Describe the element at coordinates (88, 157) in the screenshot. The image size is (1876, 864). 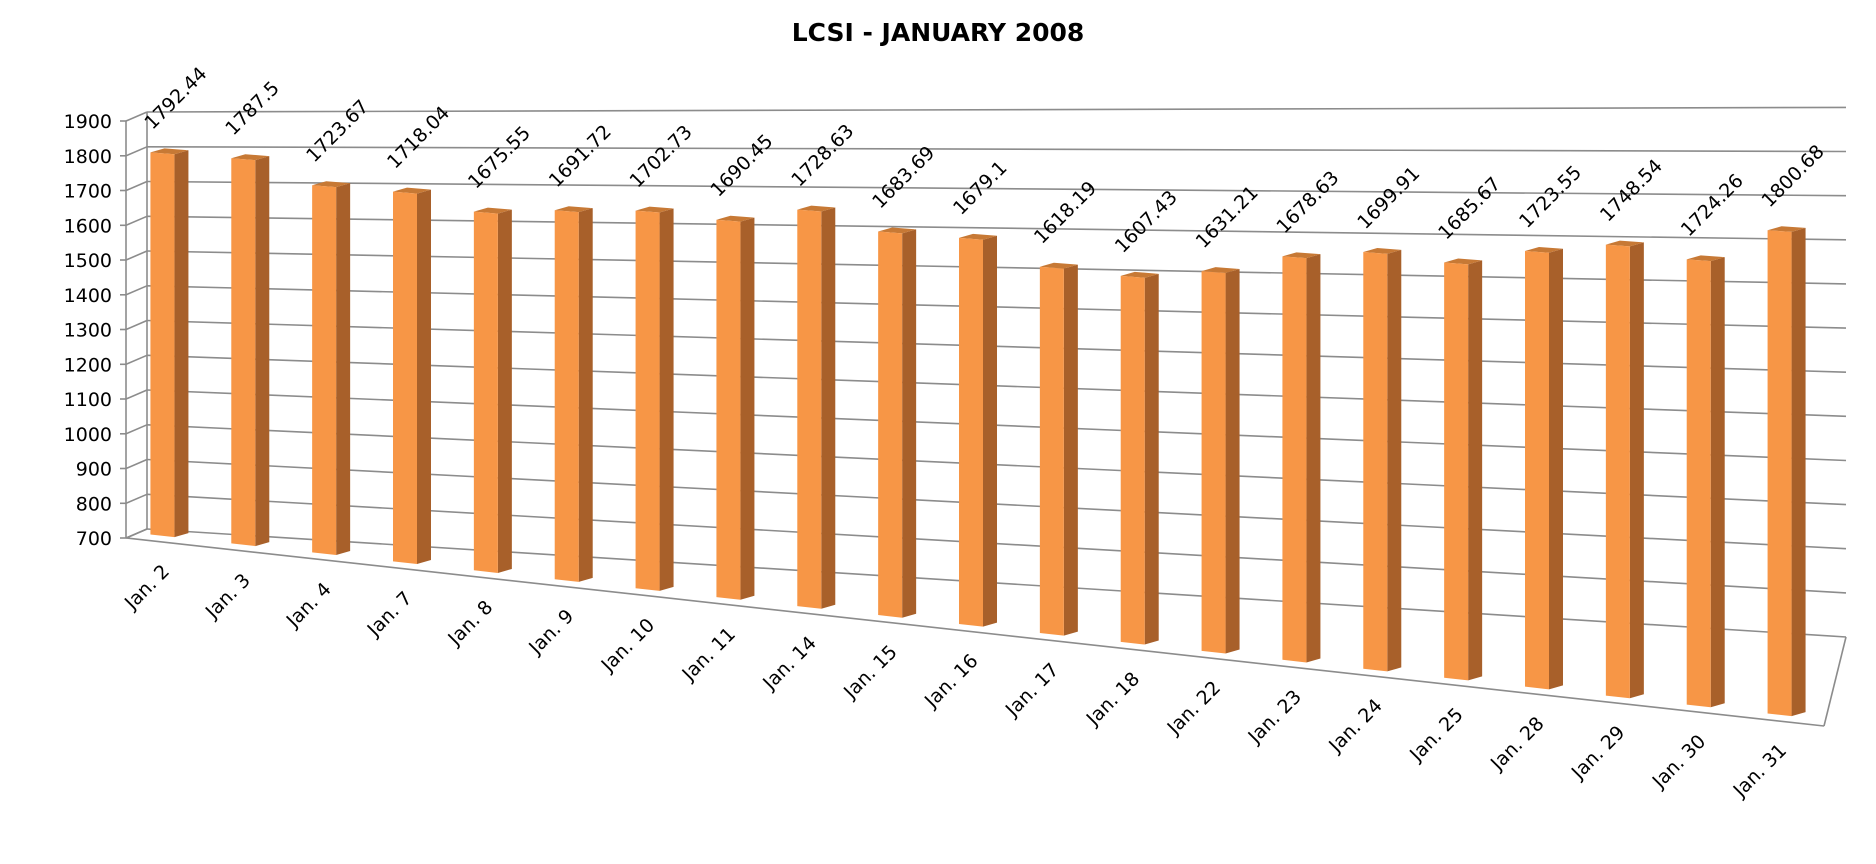
I see `y-tick-label: 1800` at that location.